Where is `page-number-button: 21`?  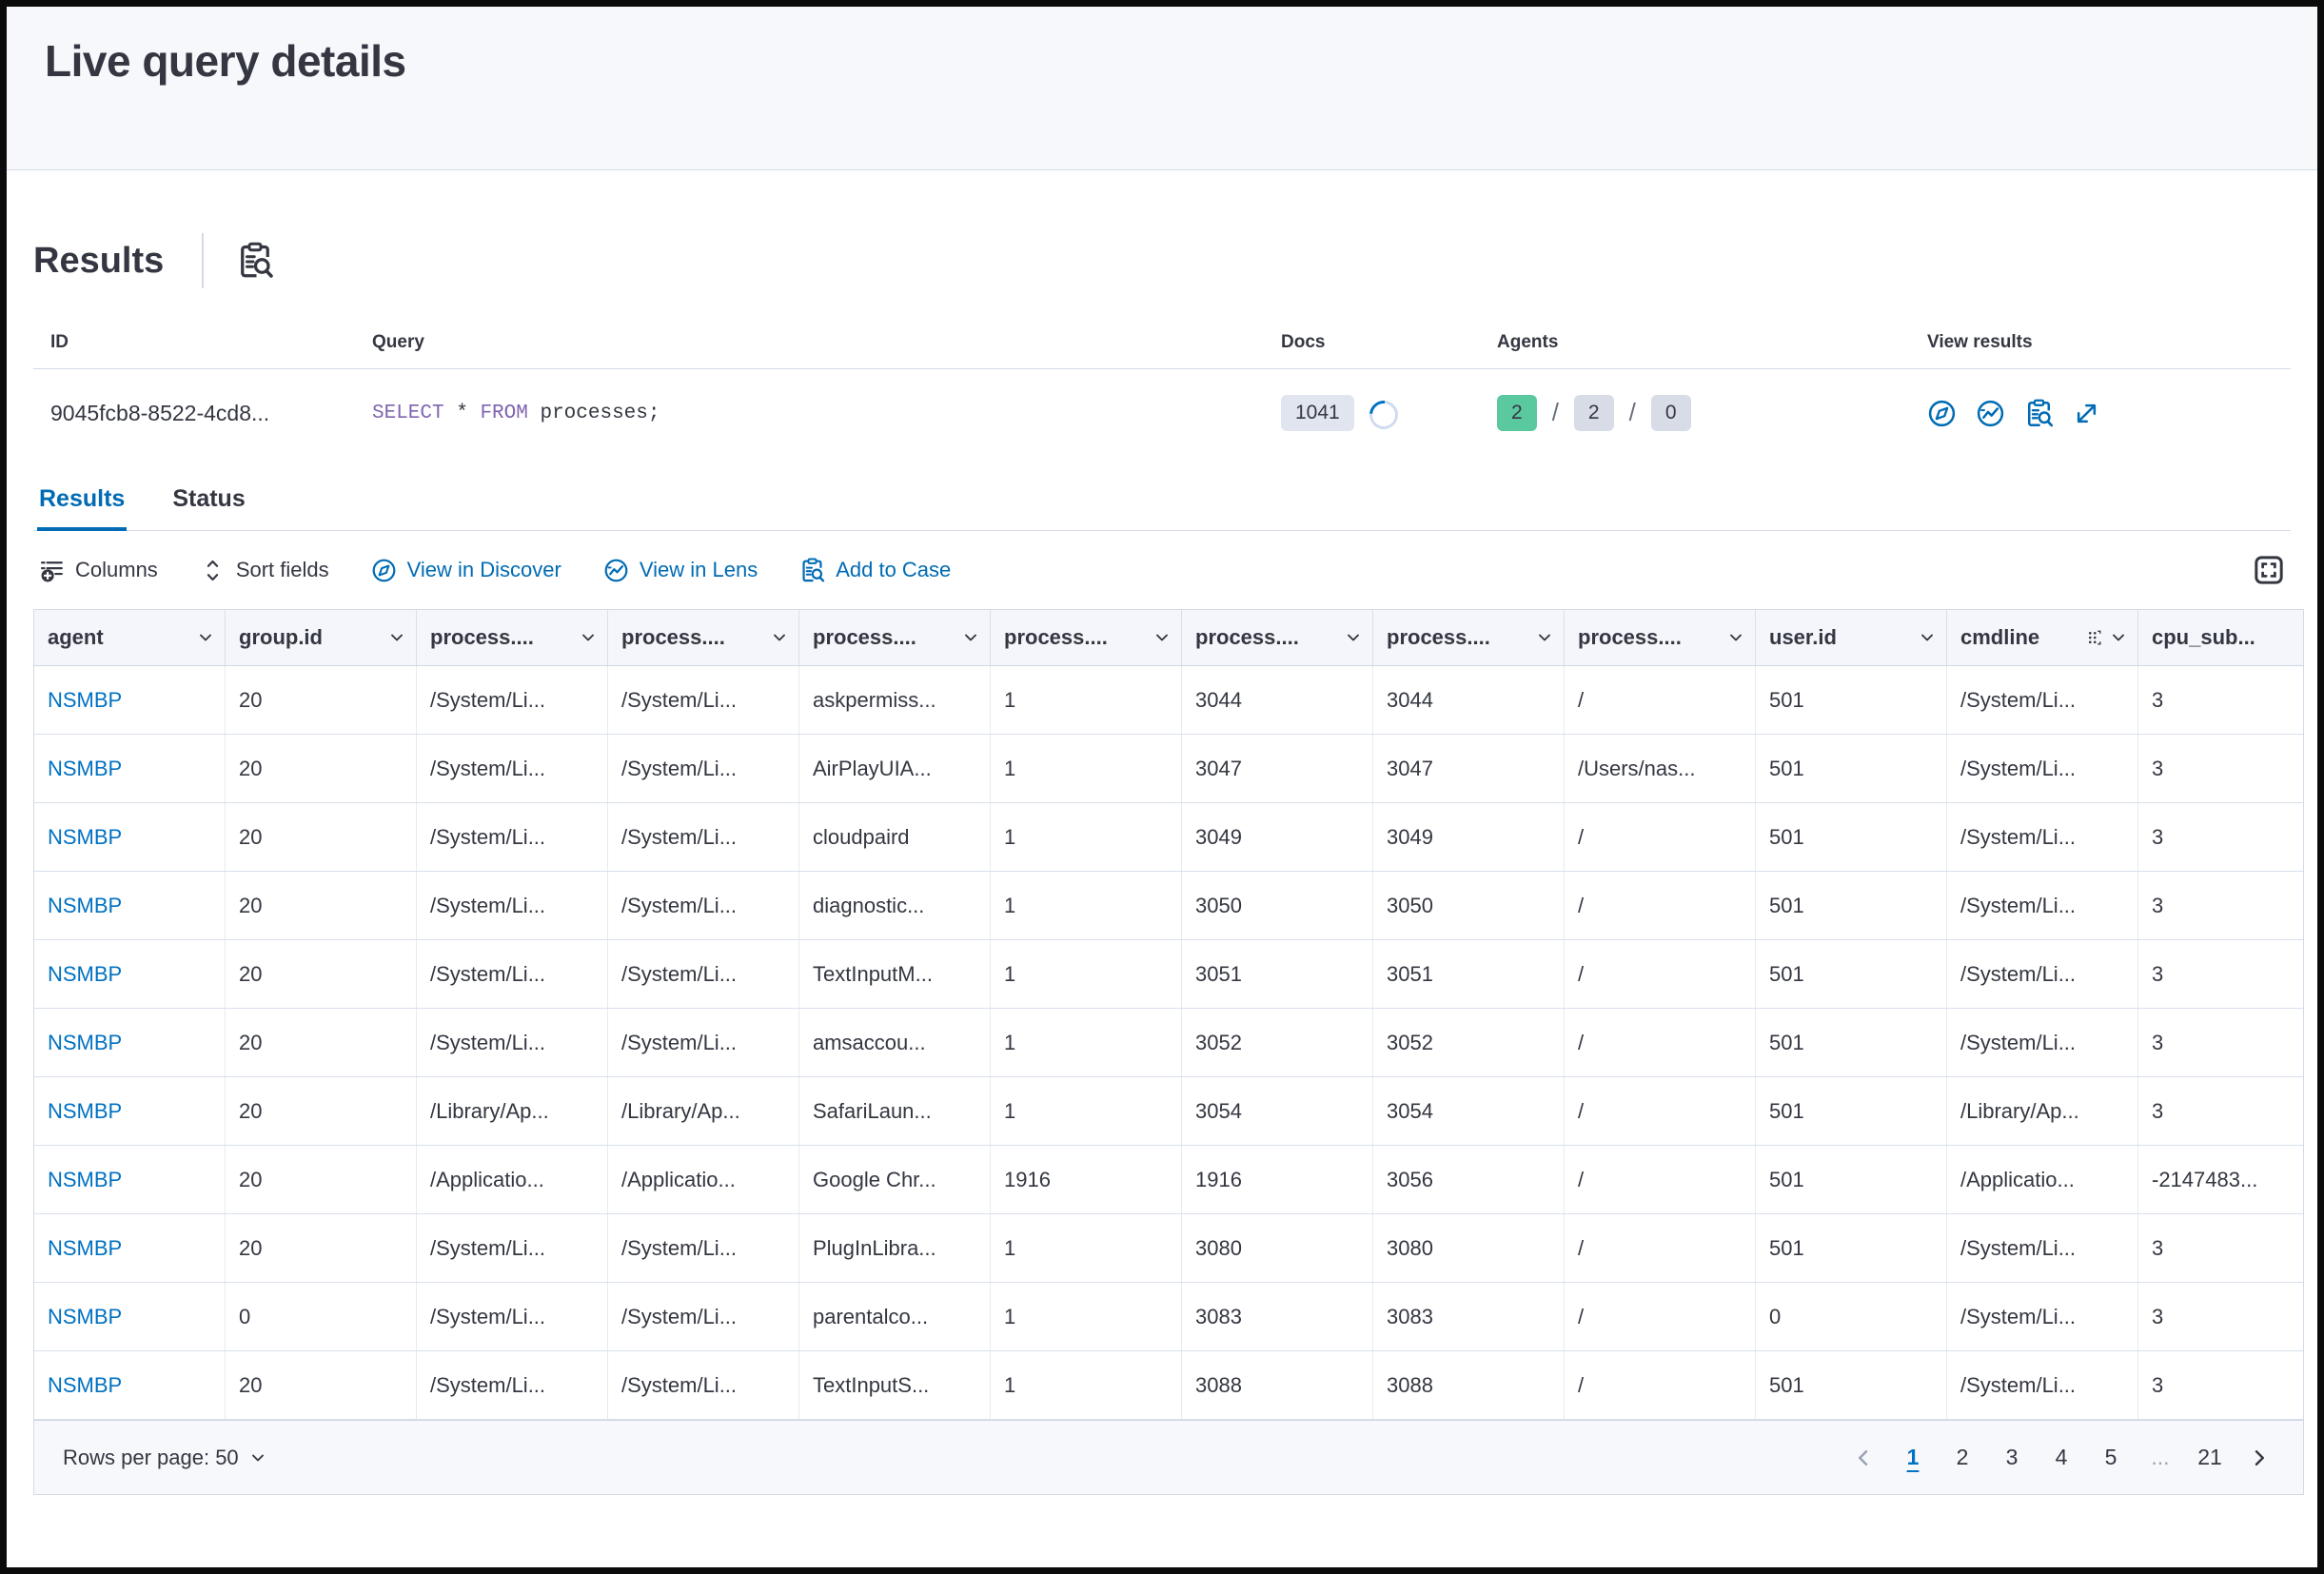 page-number-button: 21 is located at coordinates (2210, 1458).